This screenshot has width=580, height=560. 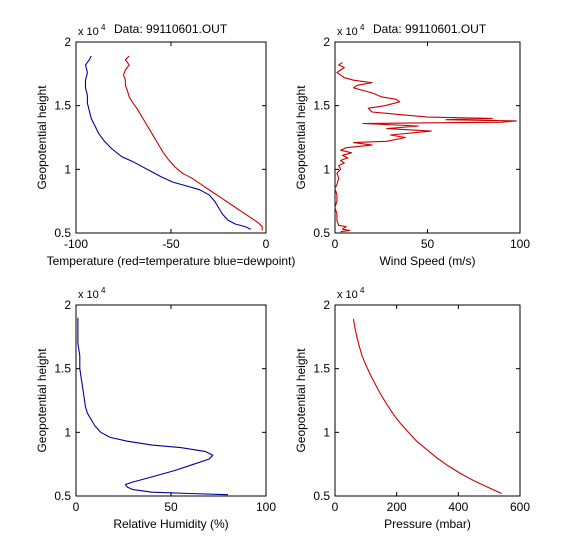 What do you see at coordinates (458, 507) in the screenshot?
I see `x-tick-label: 400` at bounding box center [458, 507].